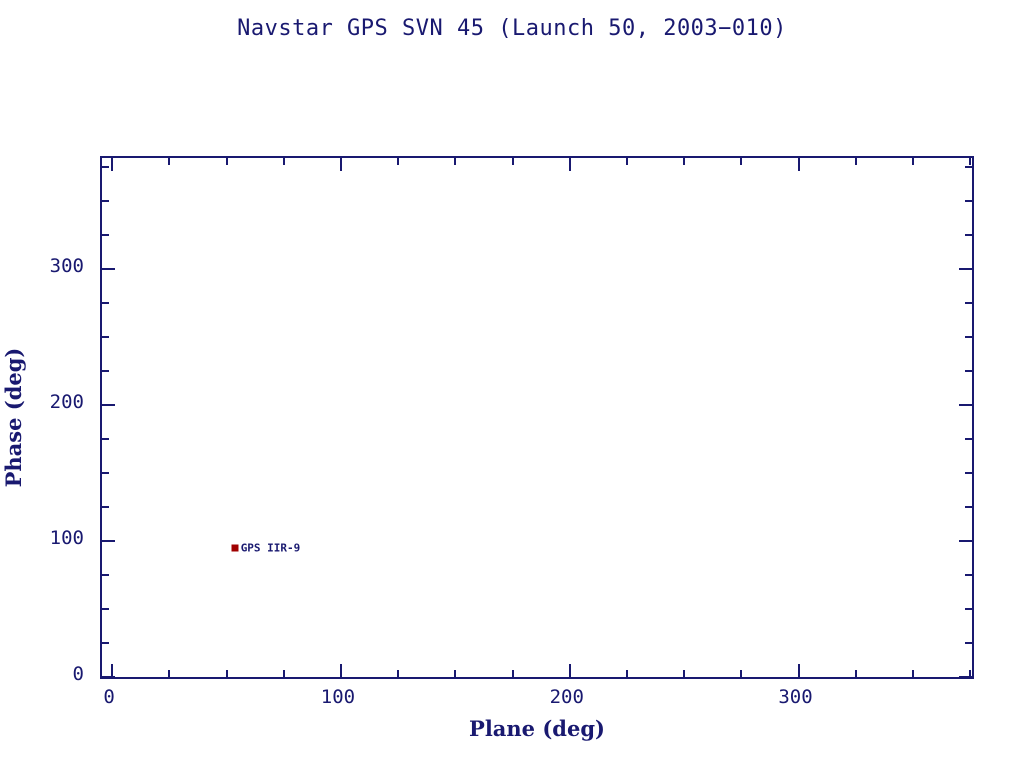  What do you see at coordinates (66, 537) in the screenshot?
I see `y-tick-label-100: 100` at bounding box center [66, 537].